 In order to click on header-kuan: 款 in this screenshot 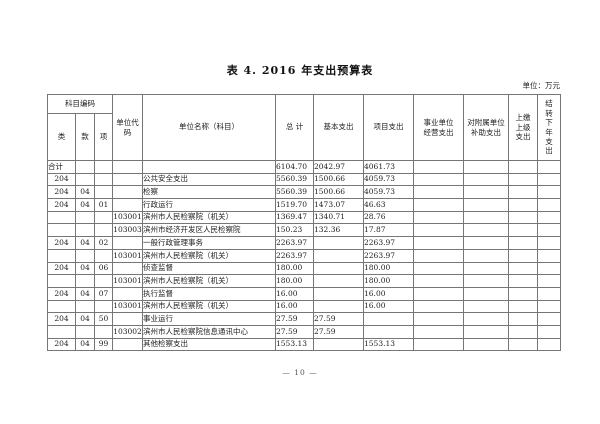, I will do `click(85, 137)`.